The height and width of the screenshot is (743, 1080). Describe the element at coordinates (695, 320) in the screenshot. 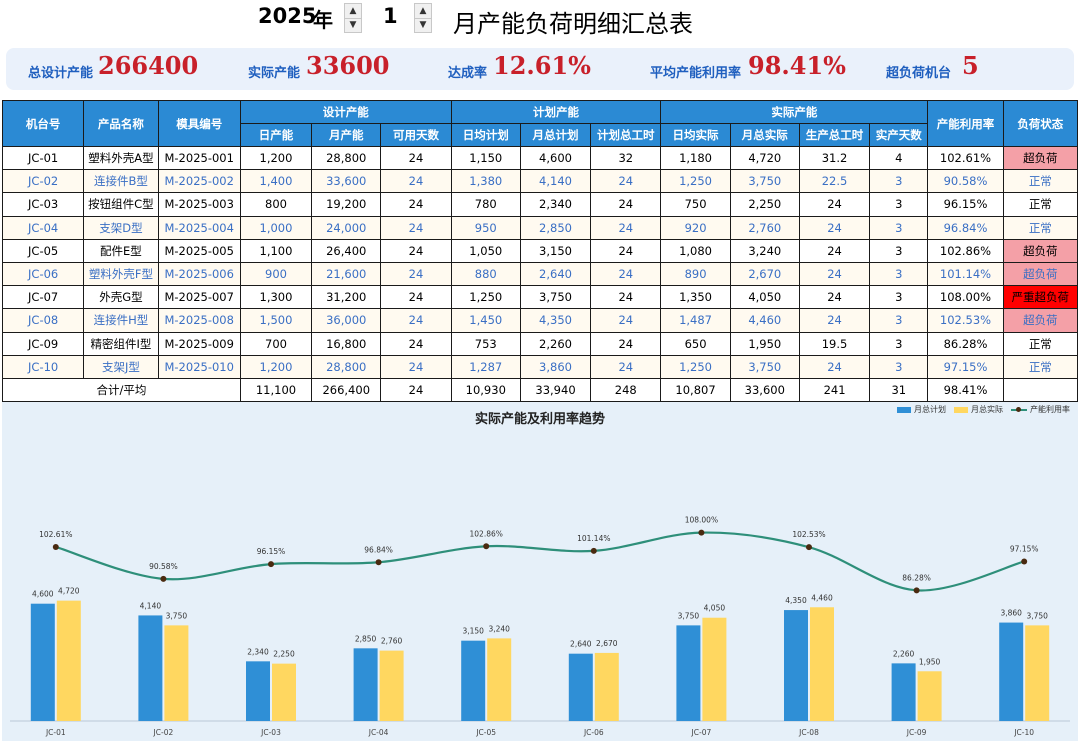

I see `table-cell: 1,487` at that location.